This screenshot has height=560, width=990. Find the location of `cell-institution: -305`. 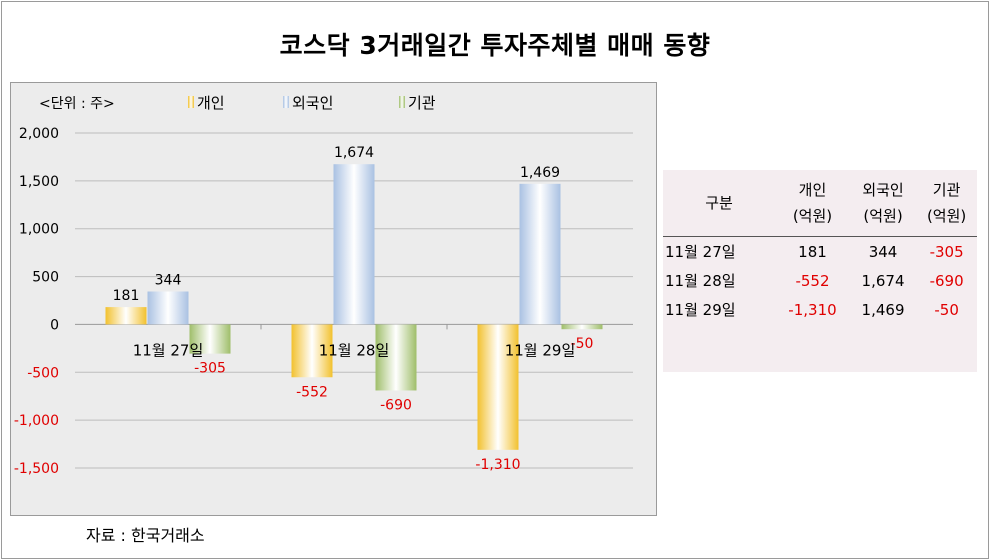

cell-institution: -305 is located at coordinates (946, 251).